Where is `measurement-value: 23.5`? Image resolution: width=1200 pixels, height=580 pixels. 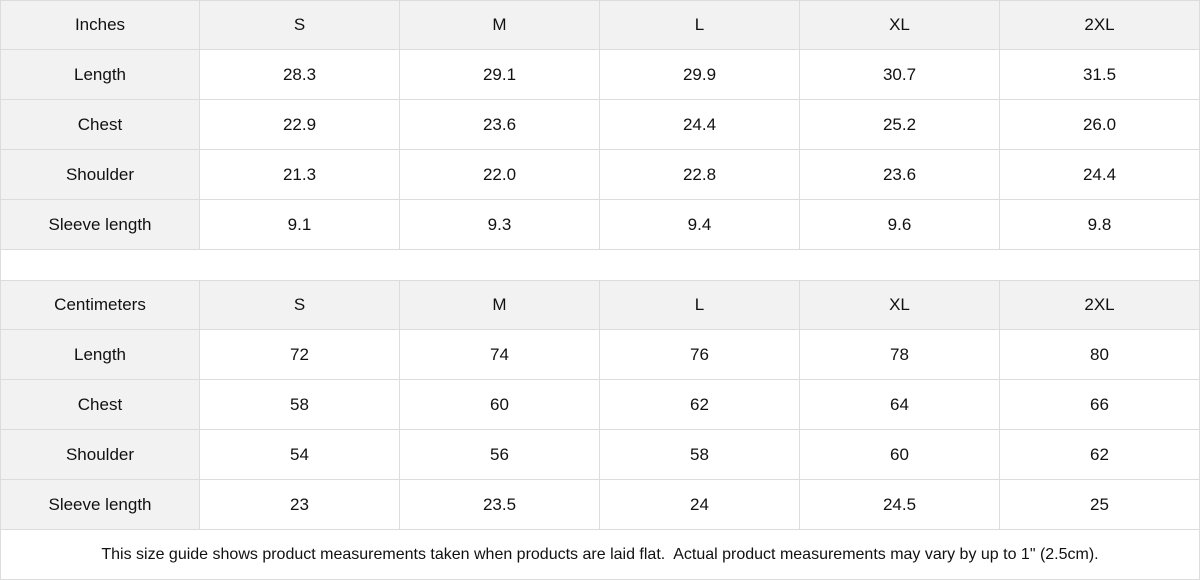 measurement-value: 23.5 is located at coordinates (500, 505).